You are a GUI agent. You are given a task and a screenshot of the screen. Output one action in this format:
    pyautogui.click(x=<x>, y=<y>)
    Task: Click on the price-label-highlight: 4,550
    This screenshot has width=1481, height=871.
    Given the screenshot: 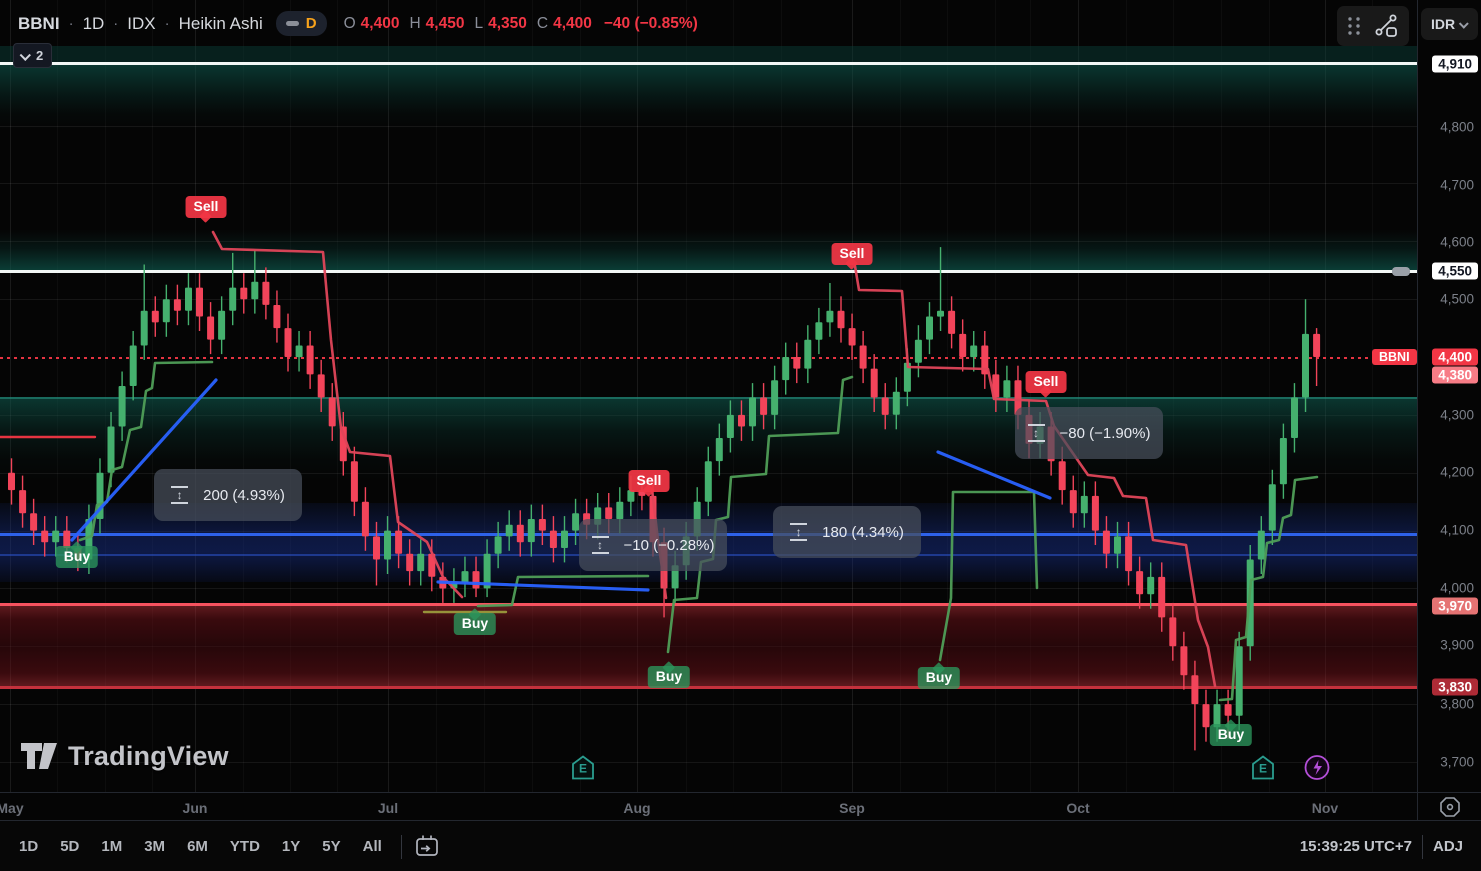 What is the action you would take?
    pyautogui.click(x=1455, y=271)
    